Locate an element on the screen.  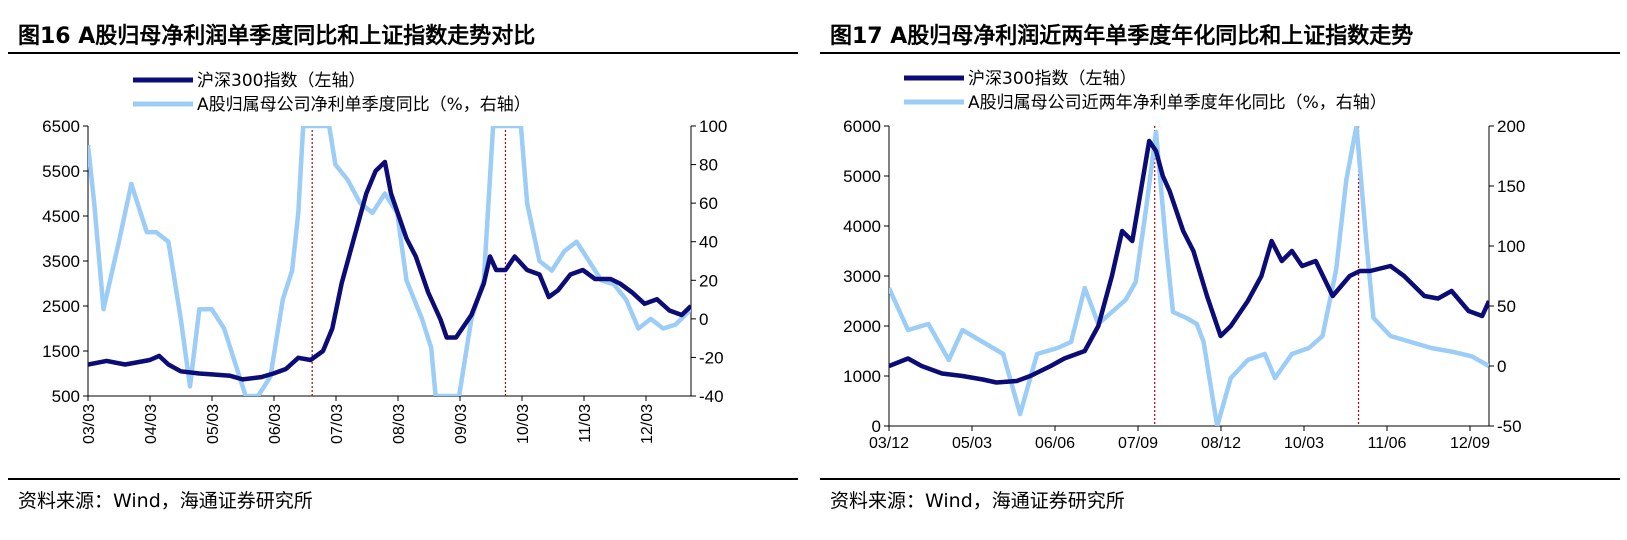
x-tick-label: 04/03 is located at coordinates (151, 424).